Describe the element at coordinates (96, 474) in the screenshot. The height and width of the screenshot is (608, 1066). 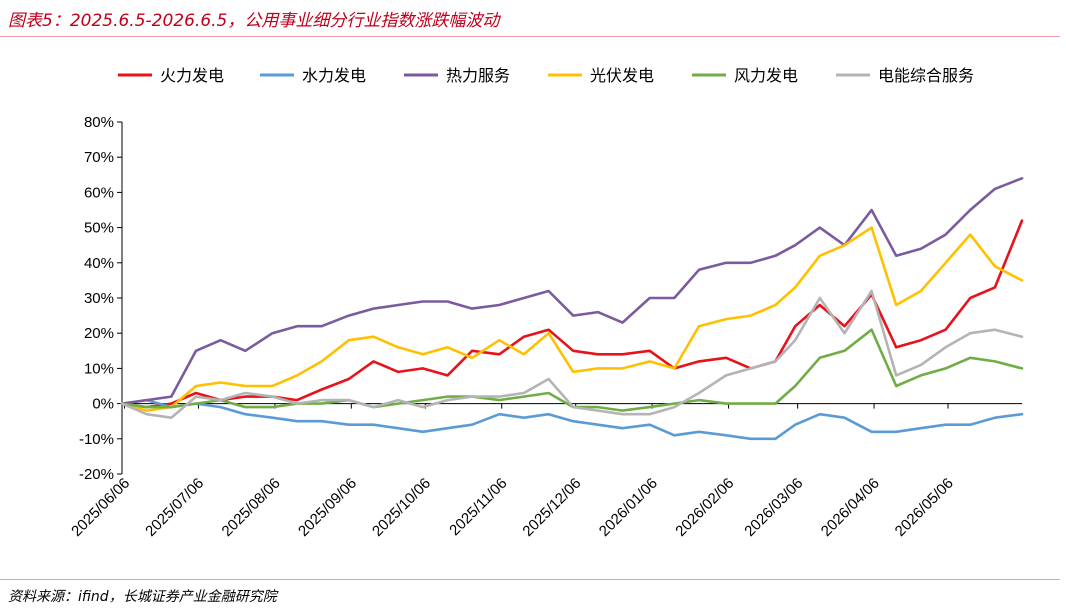
I see `y-tick-label: -20%` at that location.